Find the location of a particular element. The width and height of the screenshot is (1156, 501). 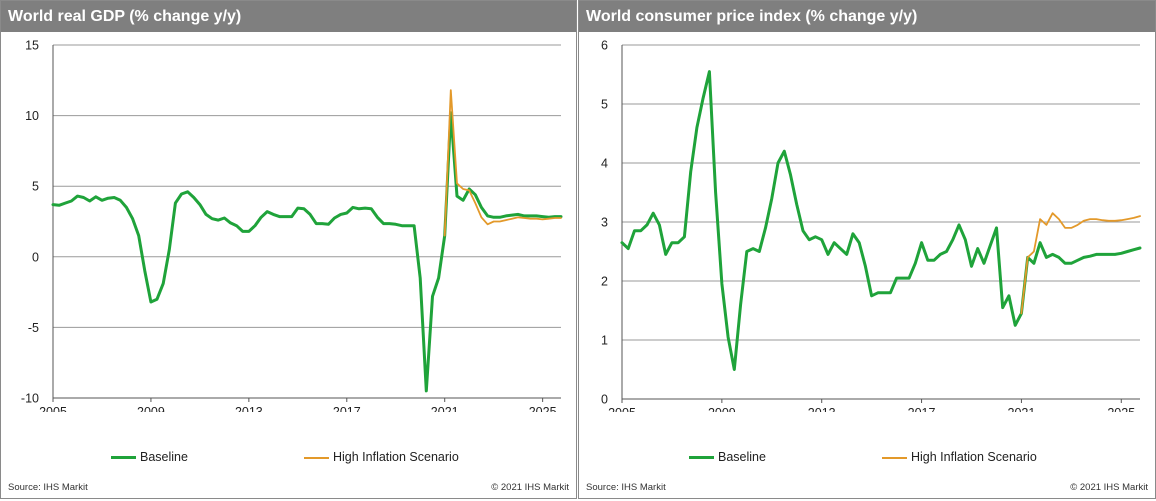

y-tick-label: -10 is located at coordinates (30, 399).